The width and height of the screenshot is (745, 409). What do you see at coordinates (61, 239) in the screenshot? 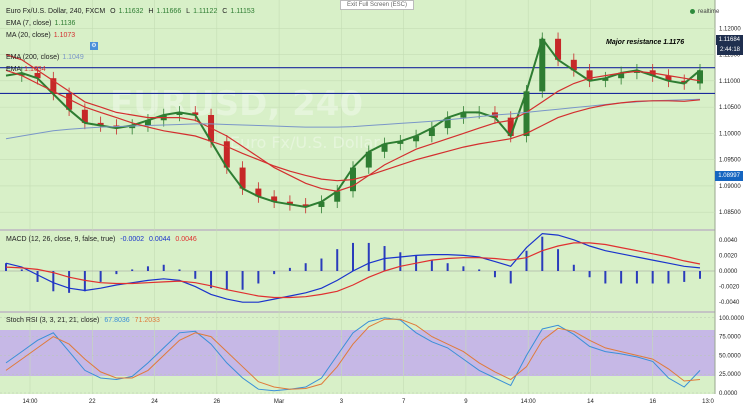
I see `macd-label: MACD (12, 26, close, 9, false, true)` at bounding box center [61, 239].